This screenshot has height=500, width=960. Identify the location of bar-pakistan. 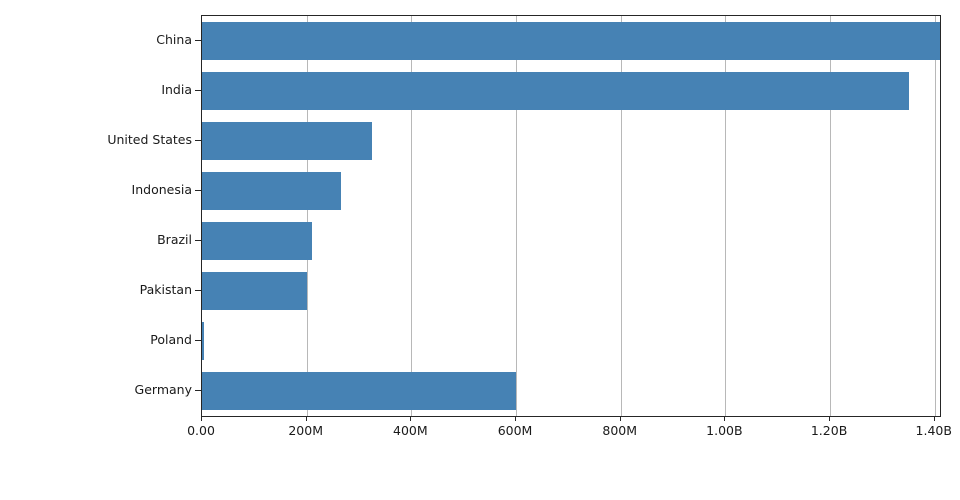
(254, 291).